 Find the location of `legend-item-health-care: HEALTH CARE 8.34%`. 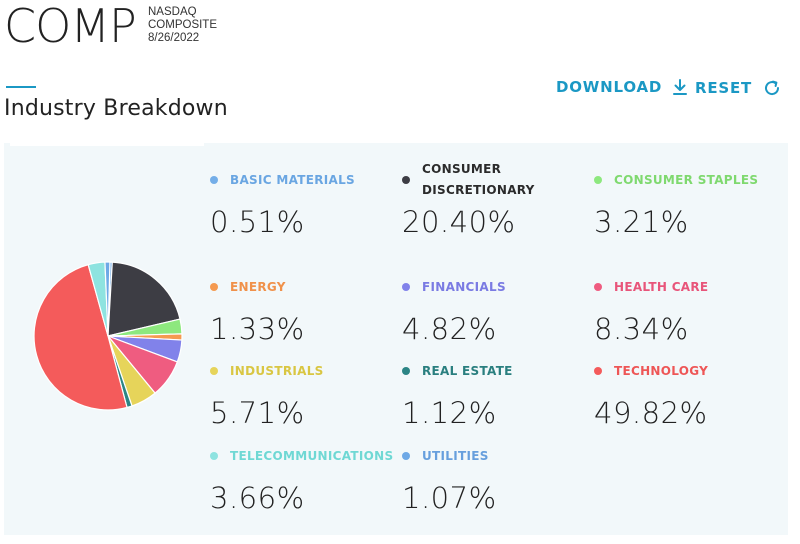

legend-item-health-care: HEALTH CARE 8.34% is located at coordinates (684, 306).